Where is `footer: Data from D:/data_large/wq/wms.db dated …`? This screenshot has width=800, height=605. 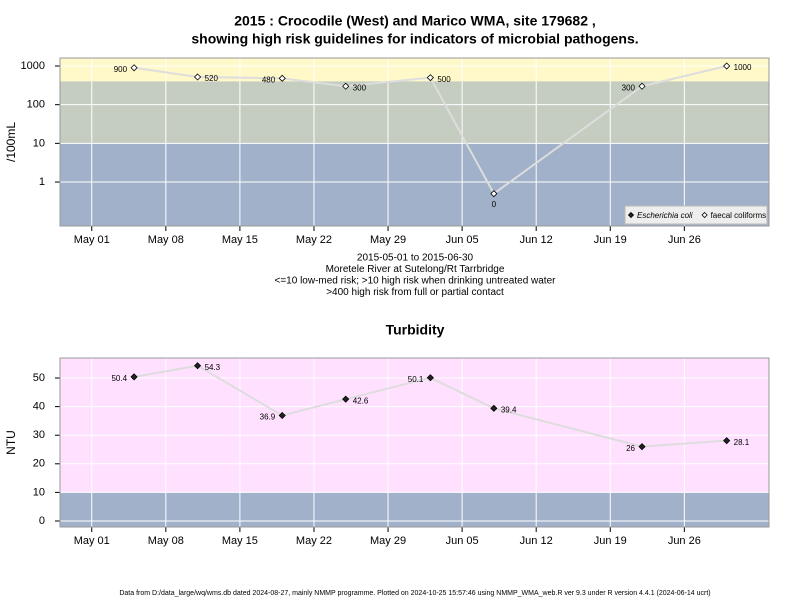 footer: Data from D:/data_large/wq/wms.db dated … is located at coordinates (414, 593).